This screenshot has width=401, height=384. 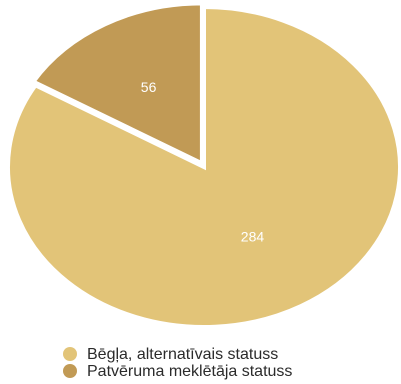 I want to click on legend-item-patveruma-mekletaja-statuss: Patvēruma meklētāja statuss, so click(x=177, y=371).